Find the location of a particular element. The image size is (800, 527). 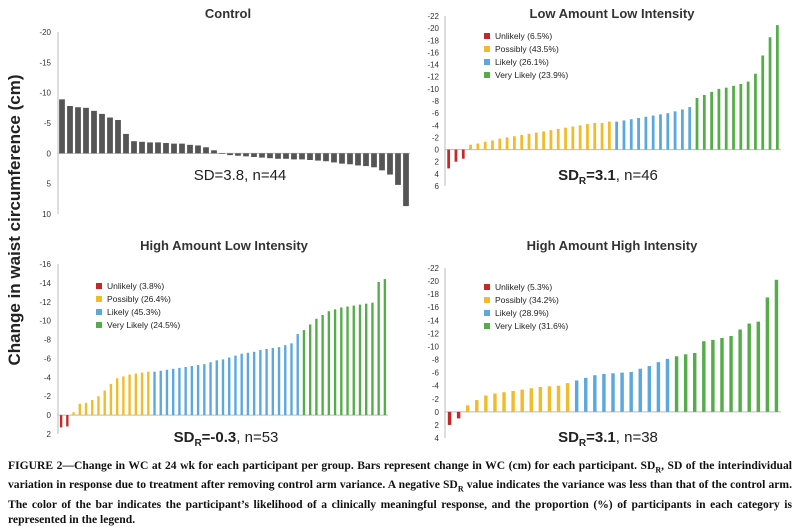

legend-label: Unlikely (6.5%) is located at coordinates (523, 36).